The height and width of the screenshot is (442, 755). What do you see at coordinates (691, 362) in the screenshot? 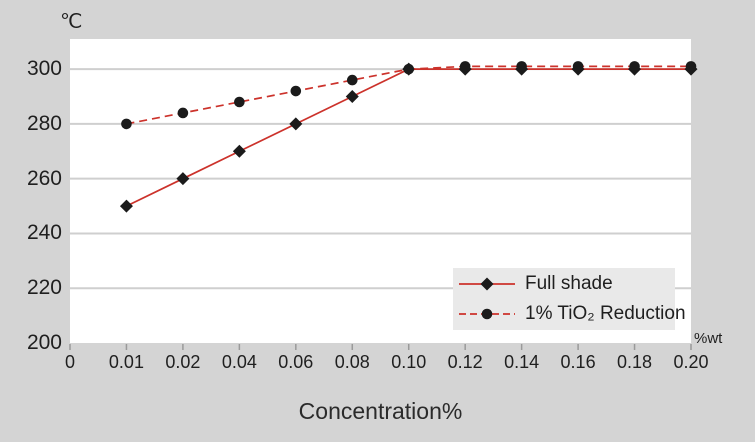
I see `x-tick-label: 0.20` at bounding box center [691, 362].